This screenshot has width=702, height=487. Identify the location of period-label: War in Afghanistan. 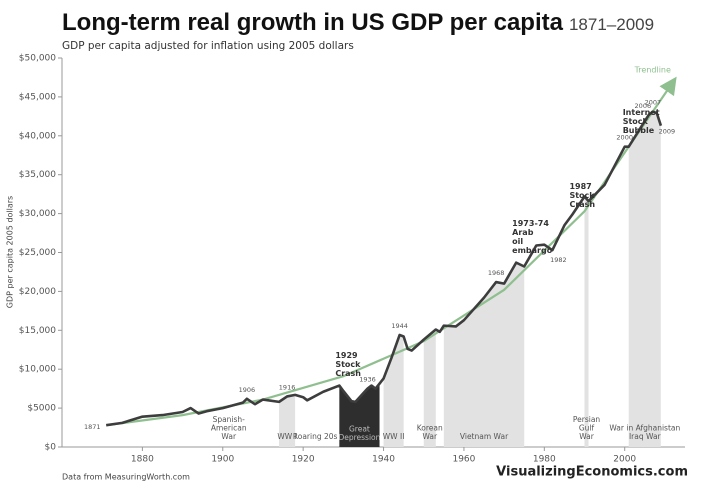
(644, 428).